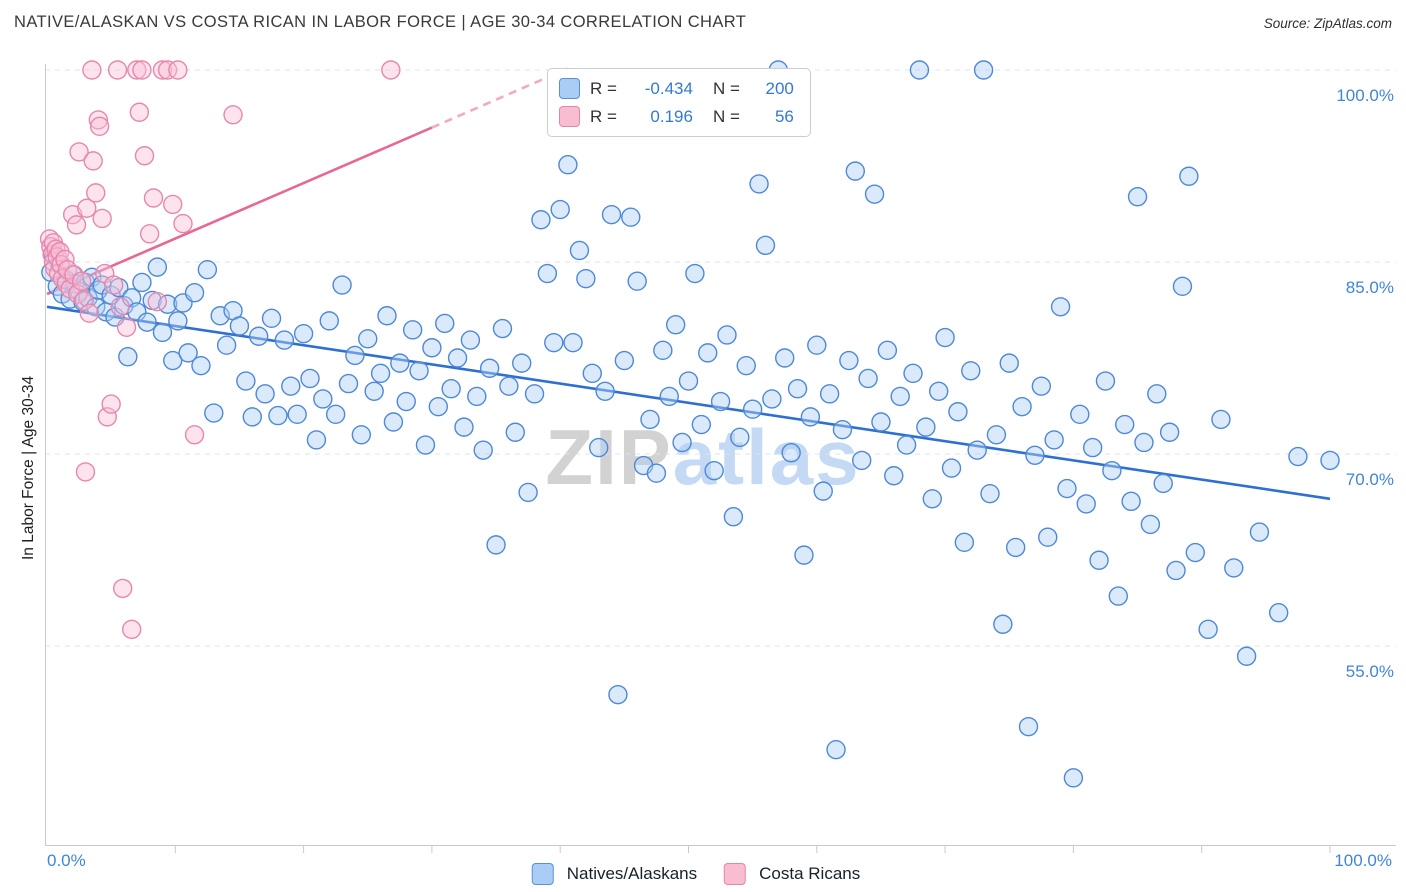 Image resolution: width=1406 pixels, height=892 pixels. What do you see at coordinates (676, 88) in the screenshot?
I see `legend-row-natives: R = -0.434 N = 200` at bounding box center [676, 88].